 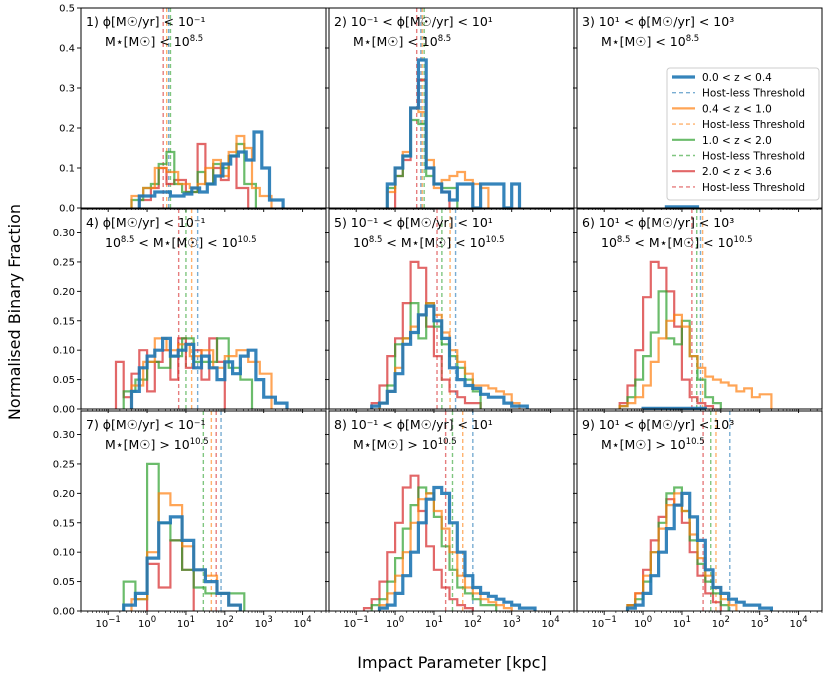 What do you see at coordinates (451, 662) in the screenshot?
I see `x-axis-label: Impact Parameter [kpc]` at bounding box center [451, 662].